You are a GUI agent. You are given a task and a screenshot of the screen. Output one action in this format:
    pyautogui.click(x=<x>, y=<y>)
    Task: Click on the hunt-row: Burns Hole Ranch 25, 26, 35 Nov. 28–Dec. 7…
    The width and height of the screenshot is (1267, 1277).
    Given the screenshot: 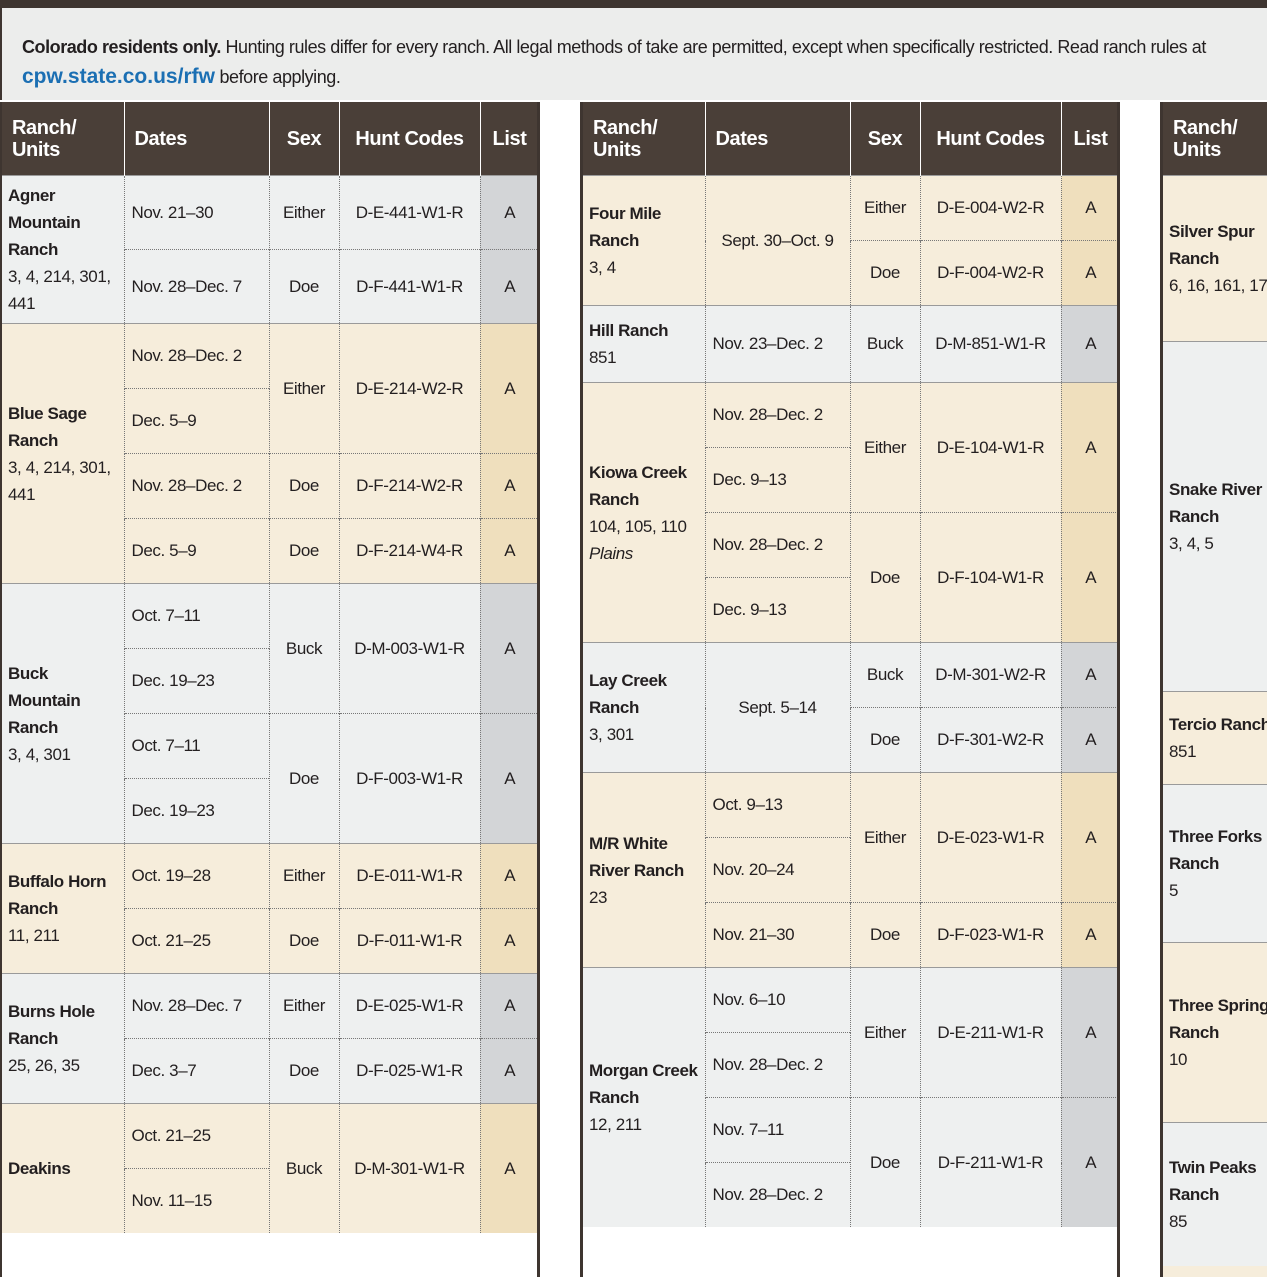 What is the action you would take?
    pyautogui.click(x=269, y=1038)
    